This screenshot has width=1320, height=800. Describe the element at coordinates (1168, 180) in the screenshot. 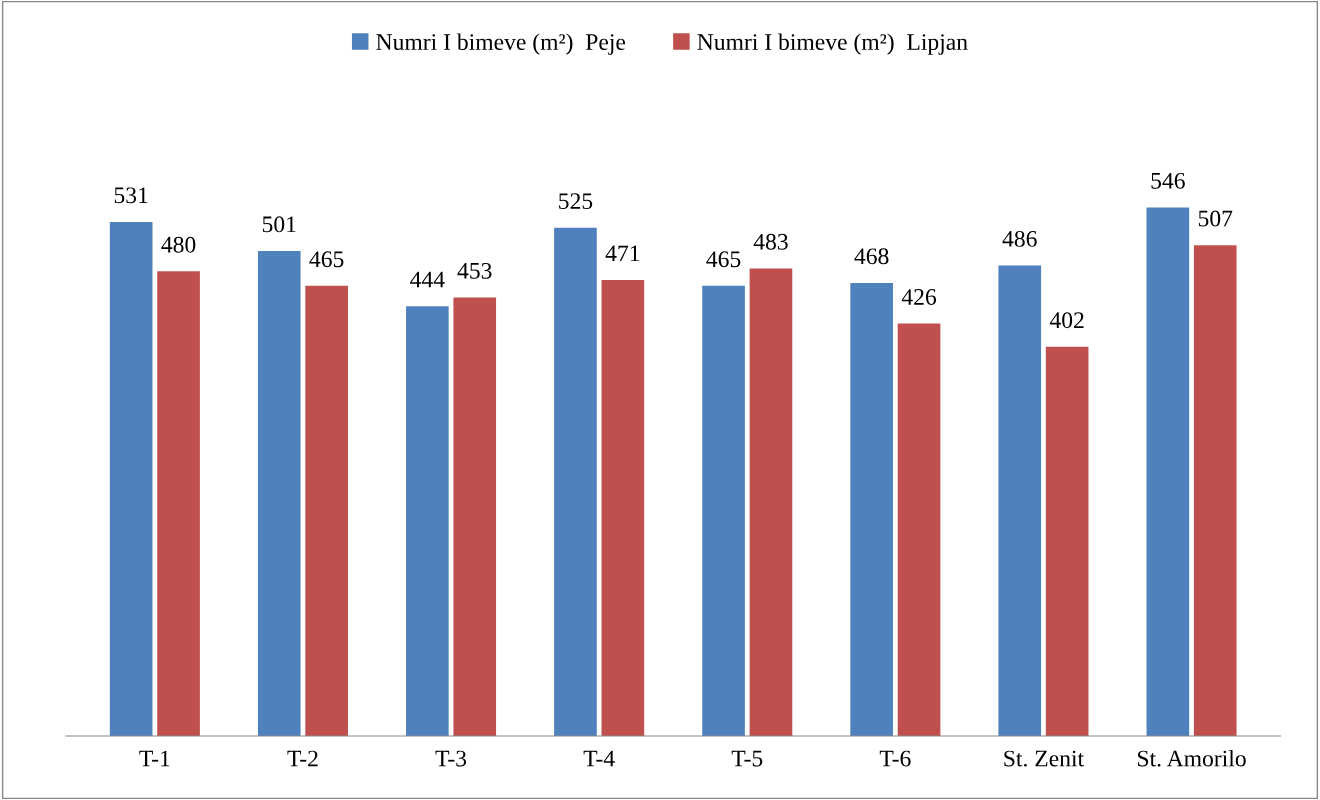

I see `data-label: 546` at that location.